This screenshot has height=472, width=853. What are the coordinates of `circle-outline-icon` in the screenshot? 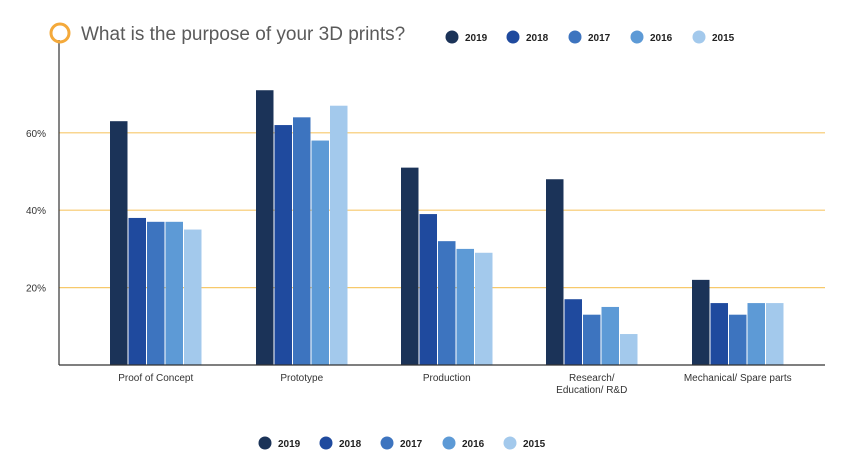 It's located at (60, 33).